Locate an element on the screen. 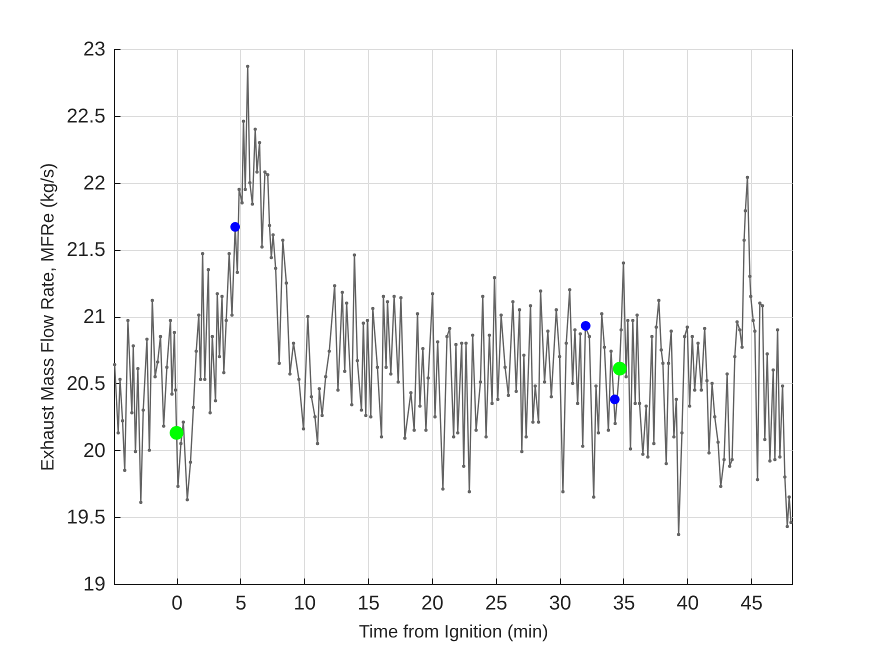 The image size is (875, 656). x-axis-title: Time from Ignition (min) is located at coordinates (453, 632).